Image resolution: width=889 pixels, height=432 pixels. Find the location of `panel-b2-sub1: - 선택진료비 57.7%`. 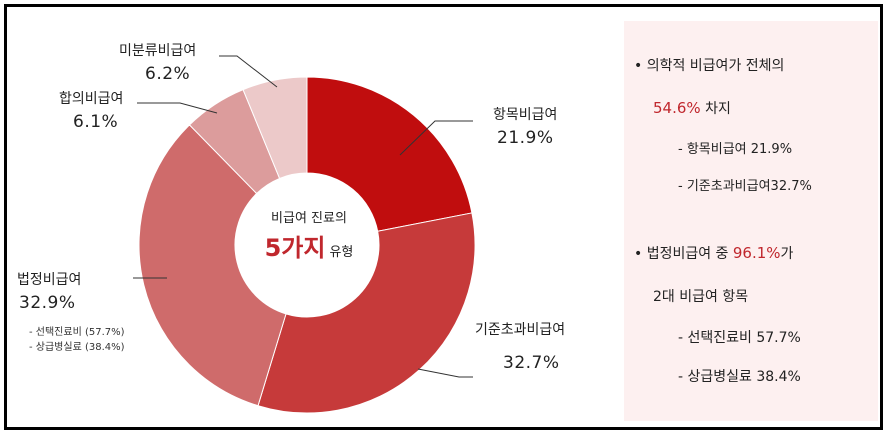

panel-b2-sub1: - 선택진료비 57.7% is located at coordinates (739, 338).